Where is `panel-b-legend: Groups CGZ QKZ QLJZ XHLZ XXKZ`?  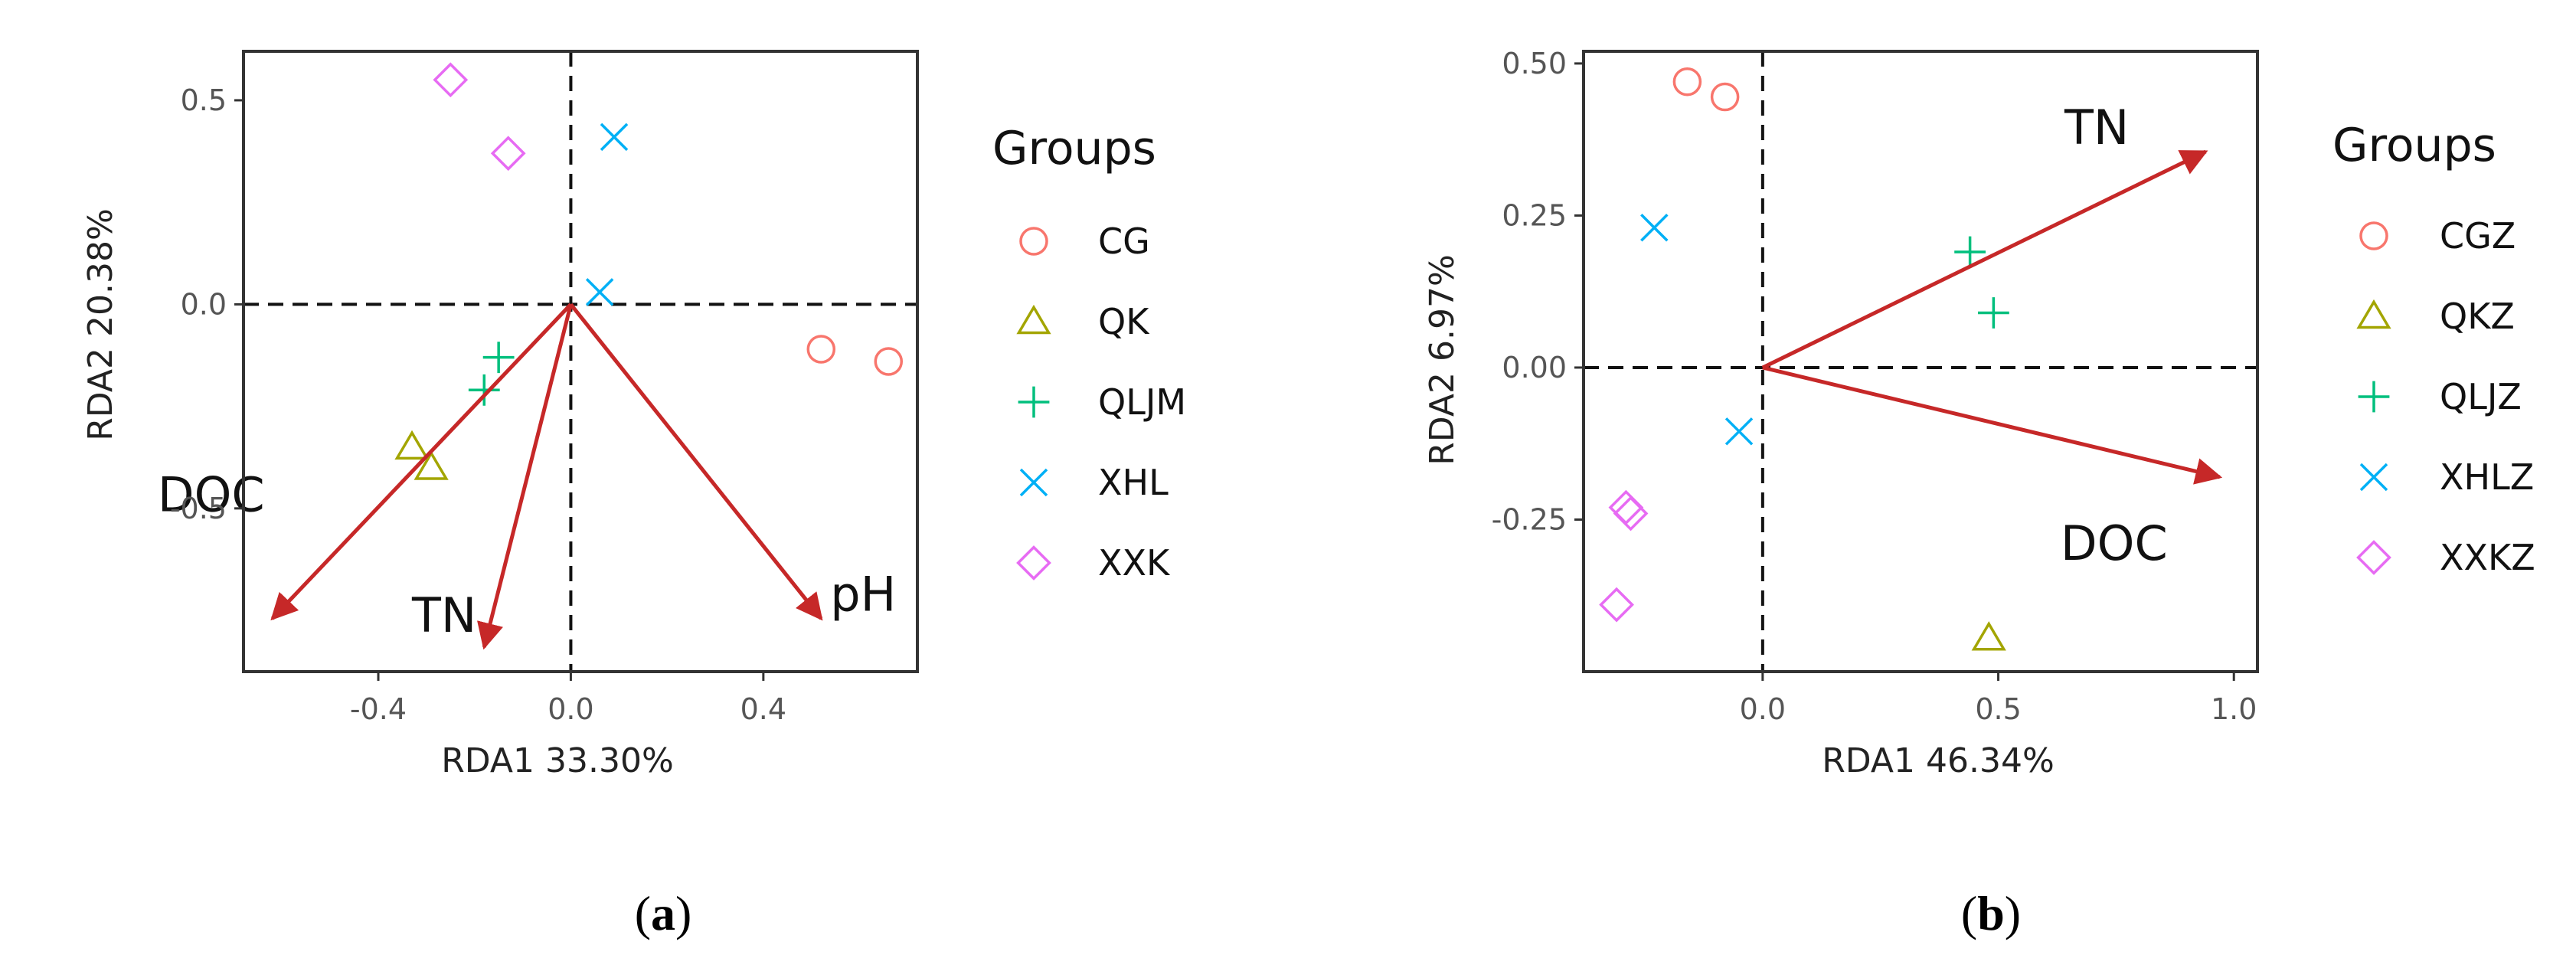 panel-b-legend: Groups CGZ QKZ QLJZ XHLZ XXKZ is located at coordinates (2433, 348).